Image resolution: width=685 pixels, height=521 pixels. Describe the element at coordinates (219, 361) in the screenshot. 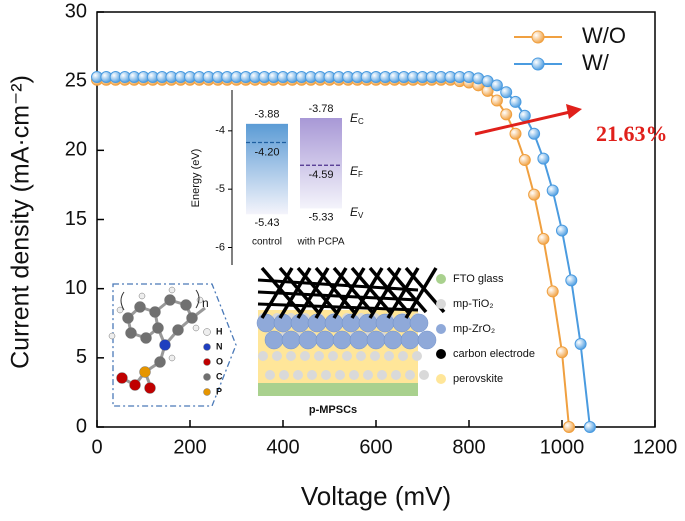

I see `atom-legend-label: O` at that location.